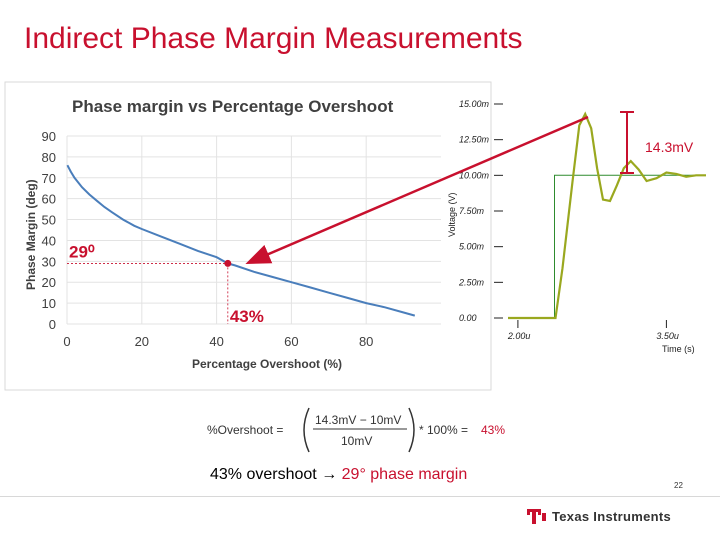 The image size is (720, 541). I want to click on pm-y-tick-label: 0, so click(52, 324).